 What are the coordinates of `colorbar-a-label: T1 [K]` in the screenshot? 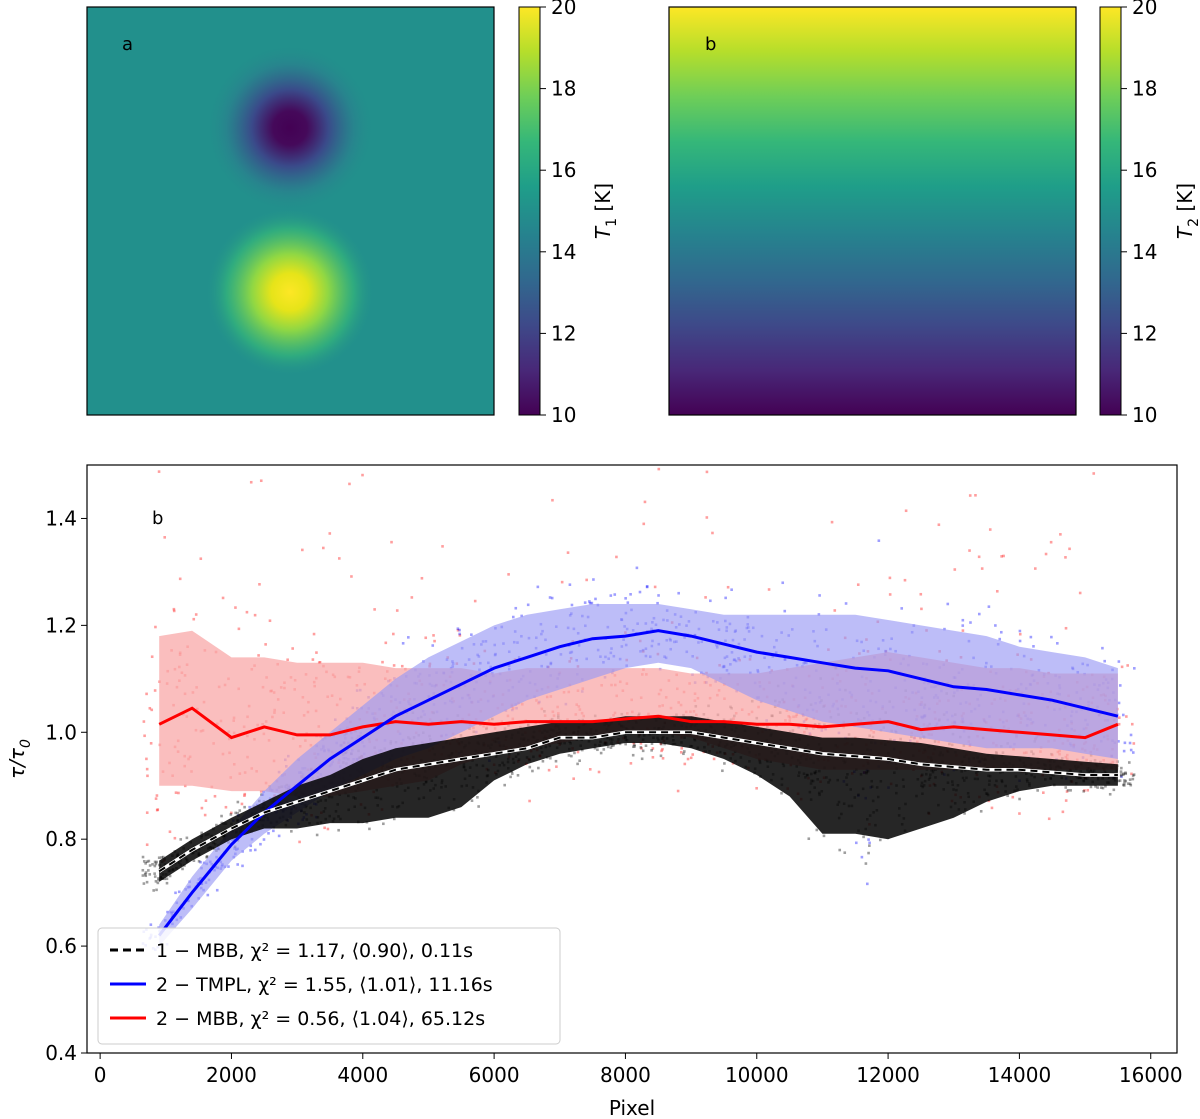 It's located at (605, 211).